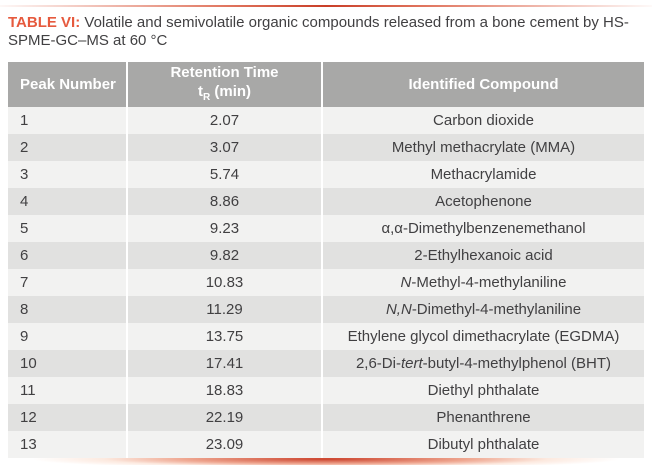  I want to click on table-row: 11 18.83 Diethyl phthalate, so click(326, 390).